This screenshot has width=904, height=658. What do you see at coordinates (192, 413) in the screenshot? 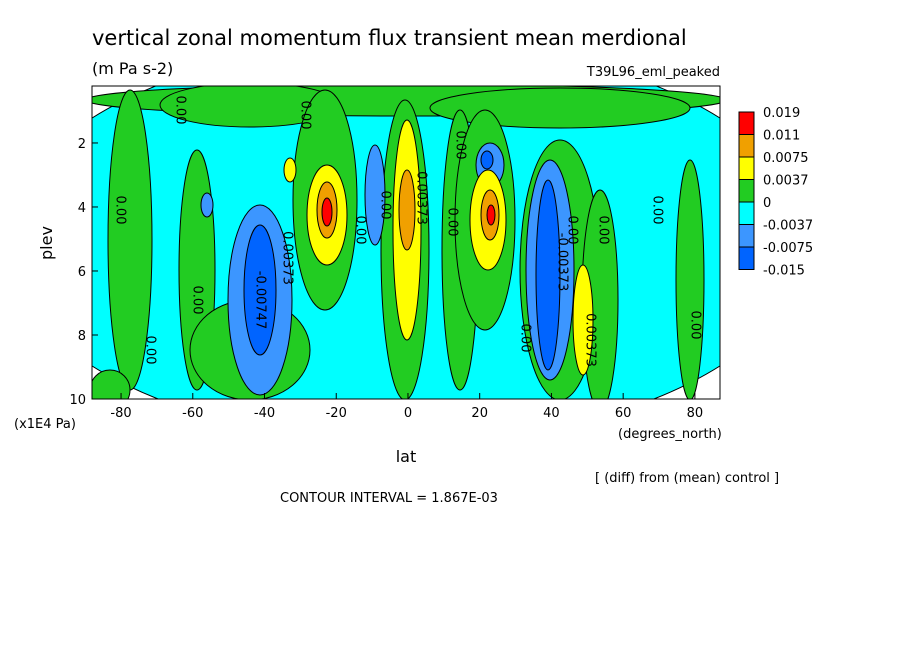
I see `x-tick-label: -60` at bounding box center [192, 413].